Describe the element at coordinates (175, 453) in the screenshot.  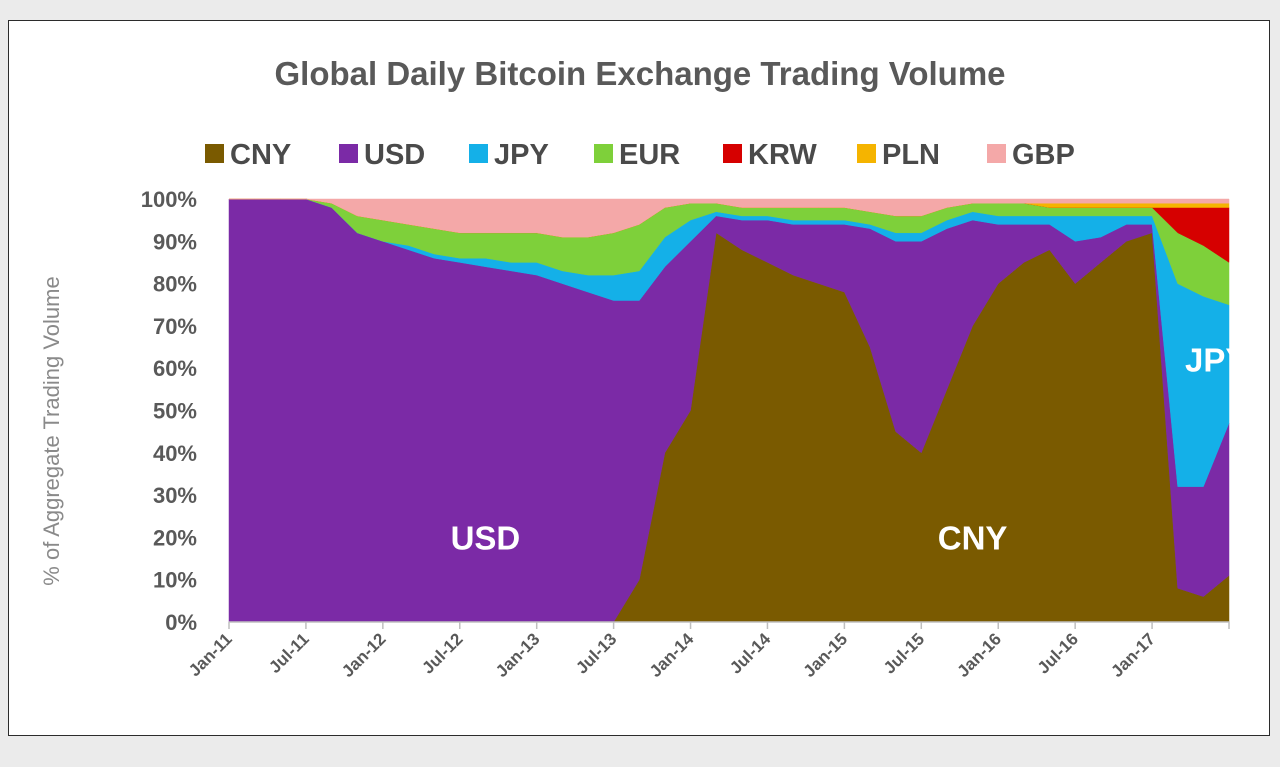
I see `y-tick-label: 40%` at that location.